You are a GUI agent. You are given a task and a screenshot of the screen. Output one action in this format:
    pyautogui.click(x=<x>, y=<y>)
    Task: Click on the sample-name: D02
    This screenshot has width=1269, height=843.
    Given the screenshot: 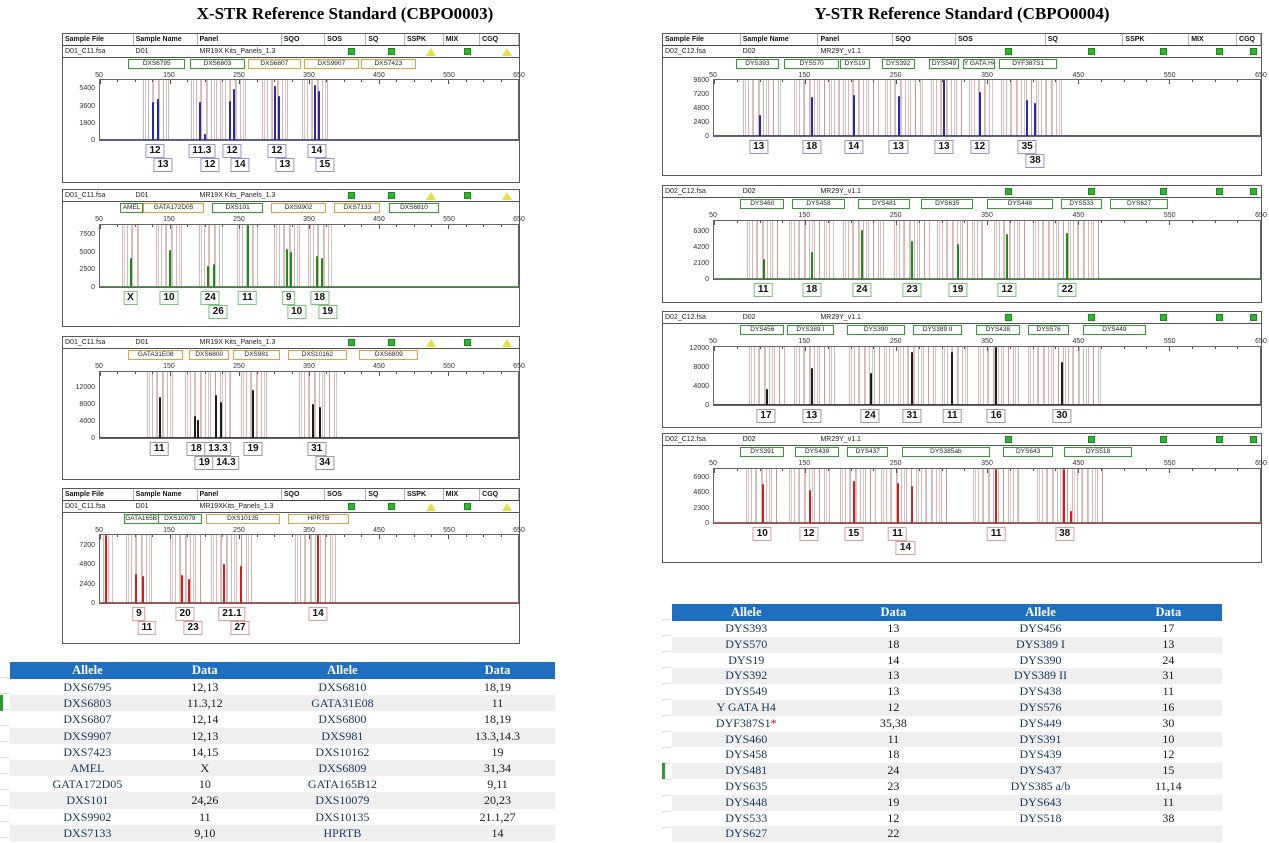 What is the action you would take?
    pyautogui.click(x=749, y=51)
    